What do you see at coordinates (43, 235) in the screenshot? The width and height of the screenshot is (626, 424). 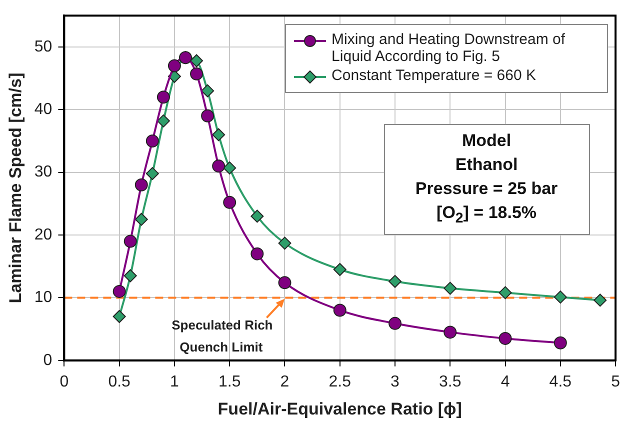 I see `y-tick-label: 20` at bounding box center [43, 235].